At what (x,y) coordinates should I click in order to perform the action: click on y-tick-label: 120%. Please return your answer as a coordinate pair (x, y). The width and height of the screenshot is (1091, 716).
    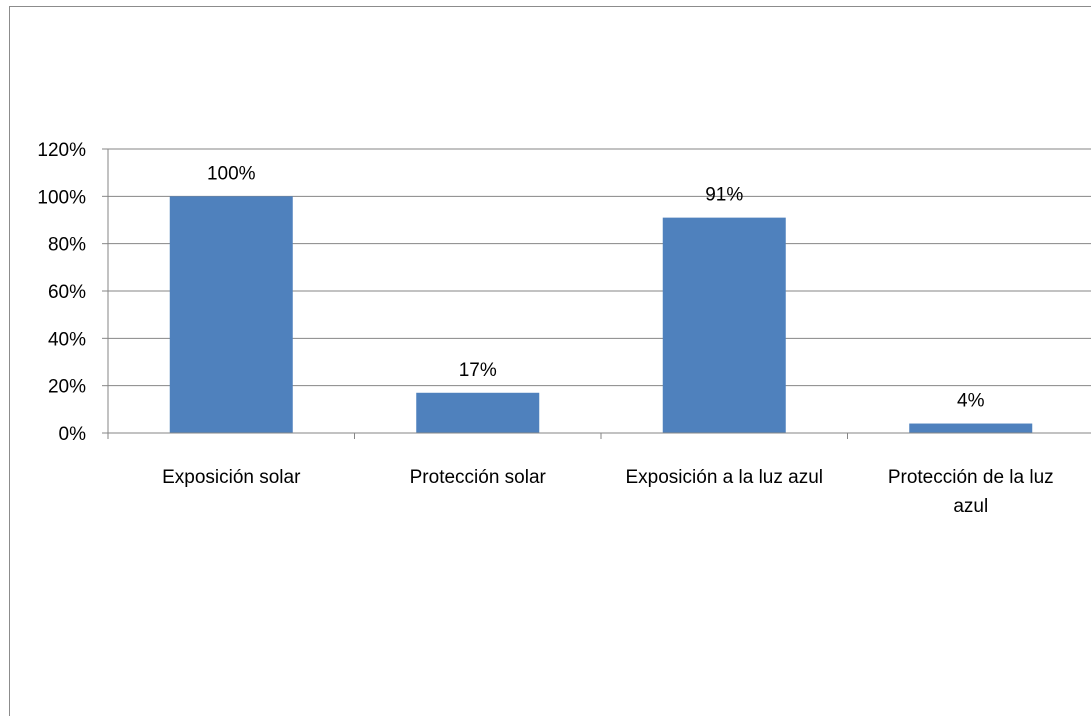
    Looking at the image, I should click on (61, 150).